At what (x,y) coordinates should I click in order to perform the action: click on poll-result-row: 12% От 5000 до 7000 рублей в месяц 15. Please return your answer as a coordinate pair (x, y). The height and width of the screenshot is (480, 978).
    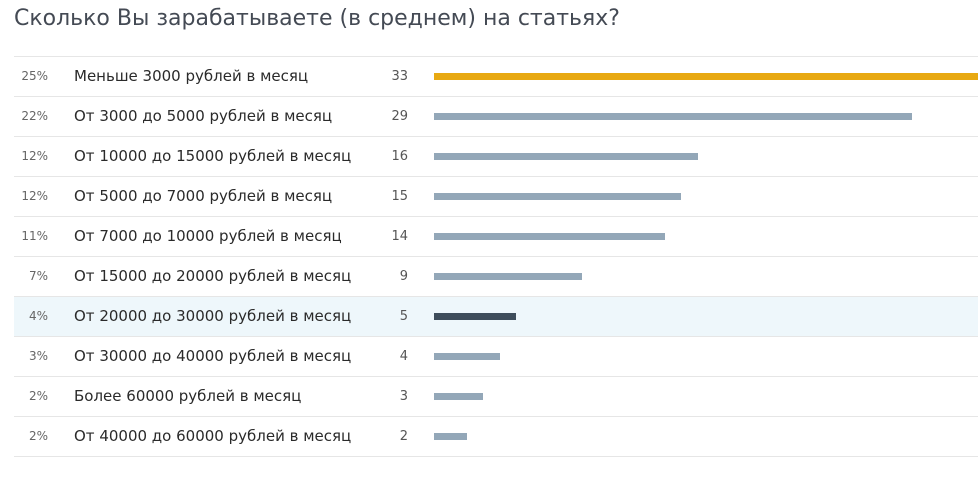
    Looking at the image, I should click on (496, 197).